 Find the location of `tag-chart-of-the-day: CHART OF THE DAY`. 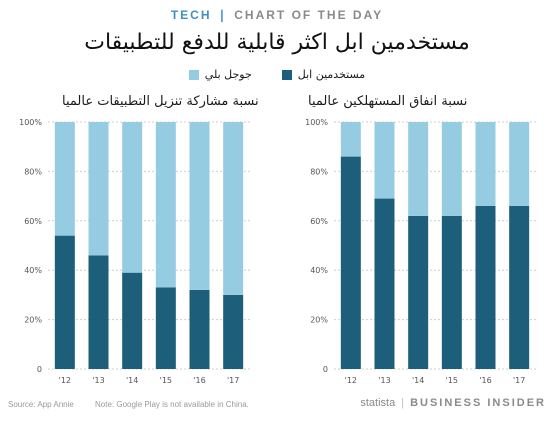

tag-chart-of-the-day: CHART OF THE DAY is located at coordinates (309, 15).